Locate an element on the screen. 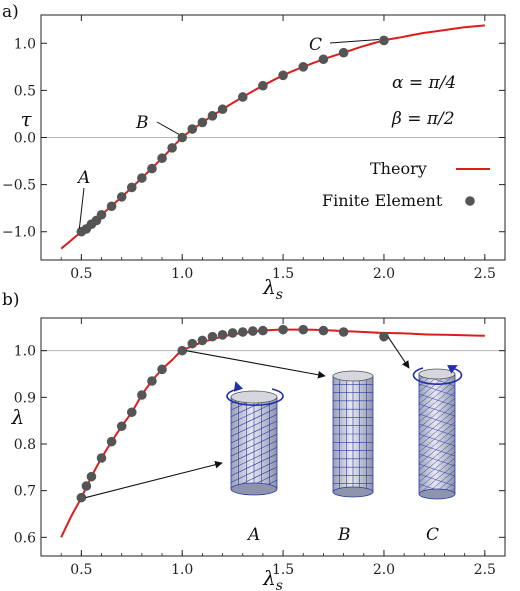 The width and height of the screenshot is (520, 591). cylinder-c: C is located at coordinates (437, 407).